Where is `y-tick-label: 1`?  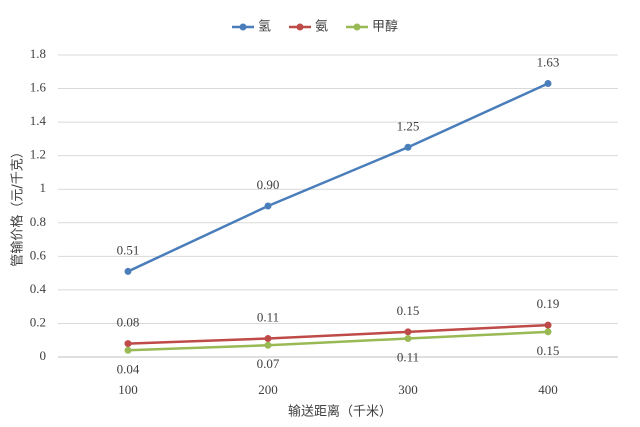 y-tick-label: 1 is located at coordinates (43, 187).